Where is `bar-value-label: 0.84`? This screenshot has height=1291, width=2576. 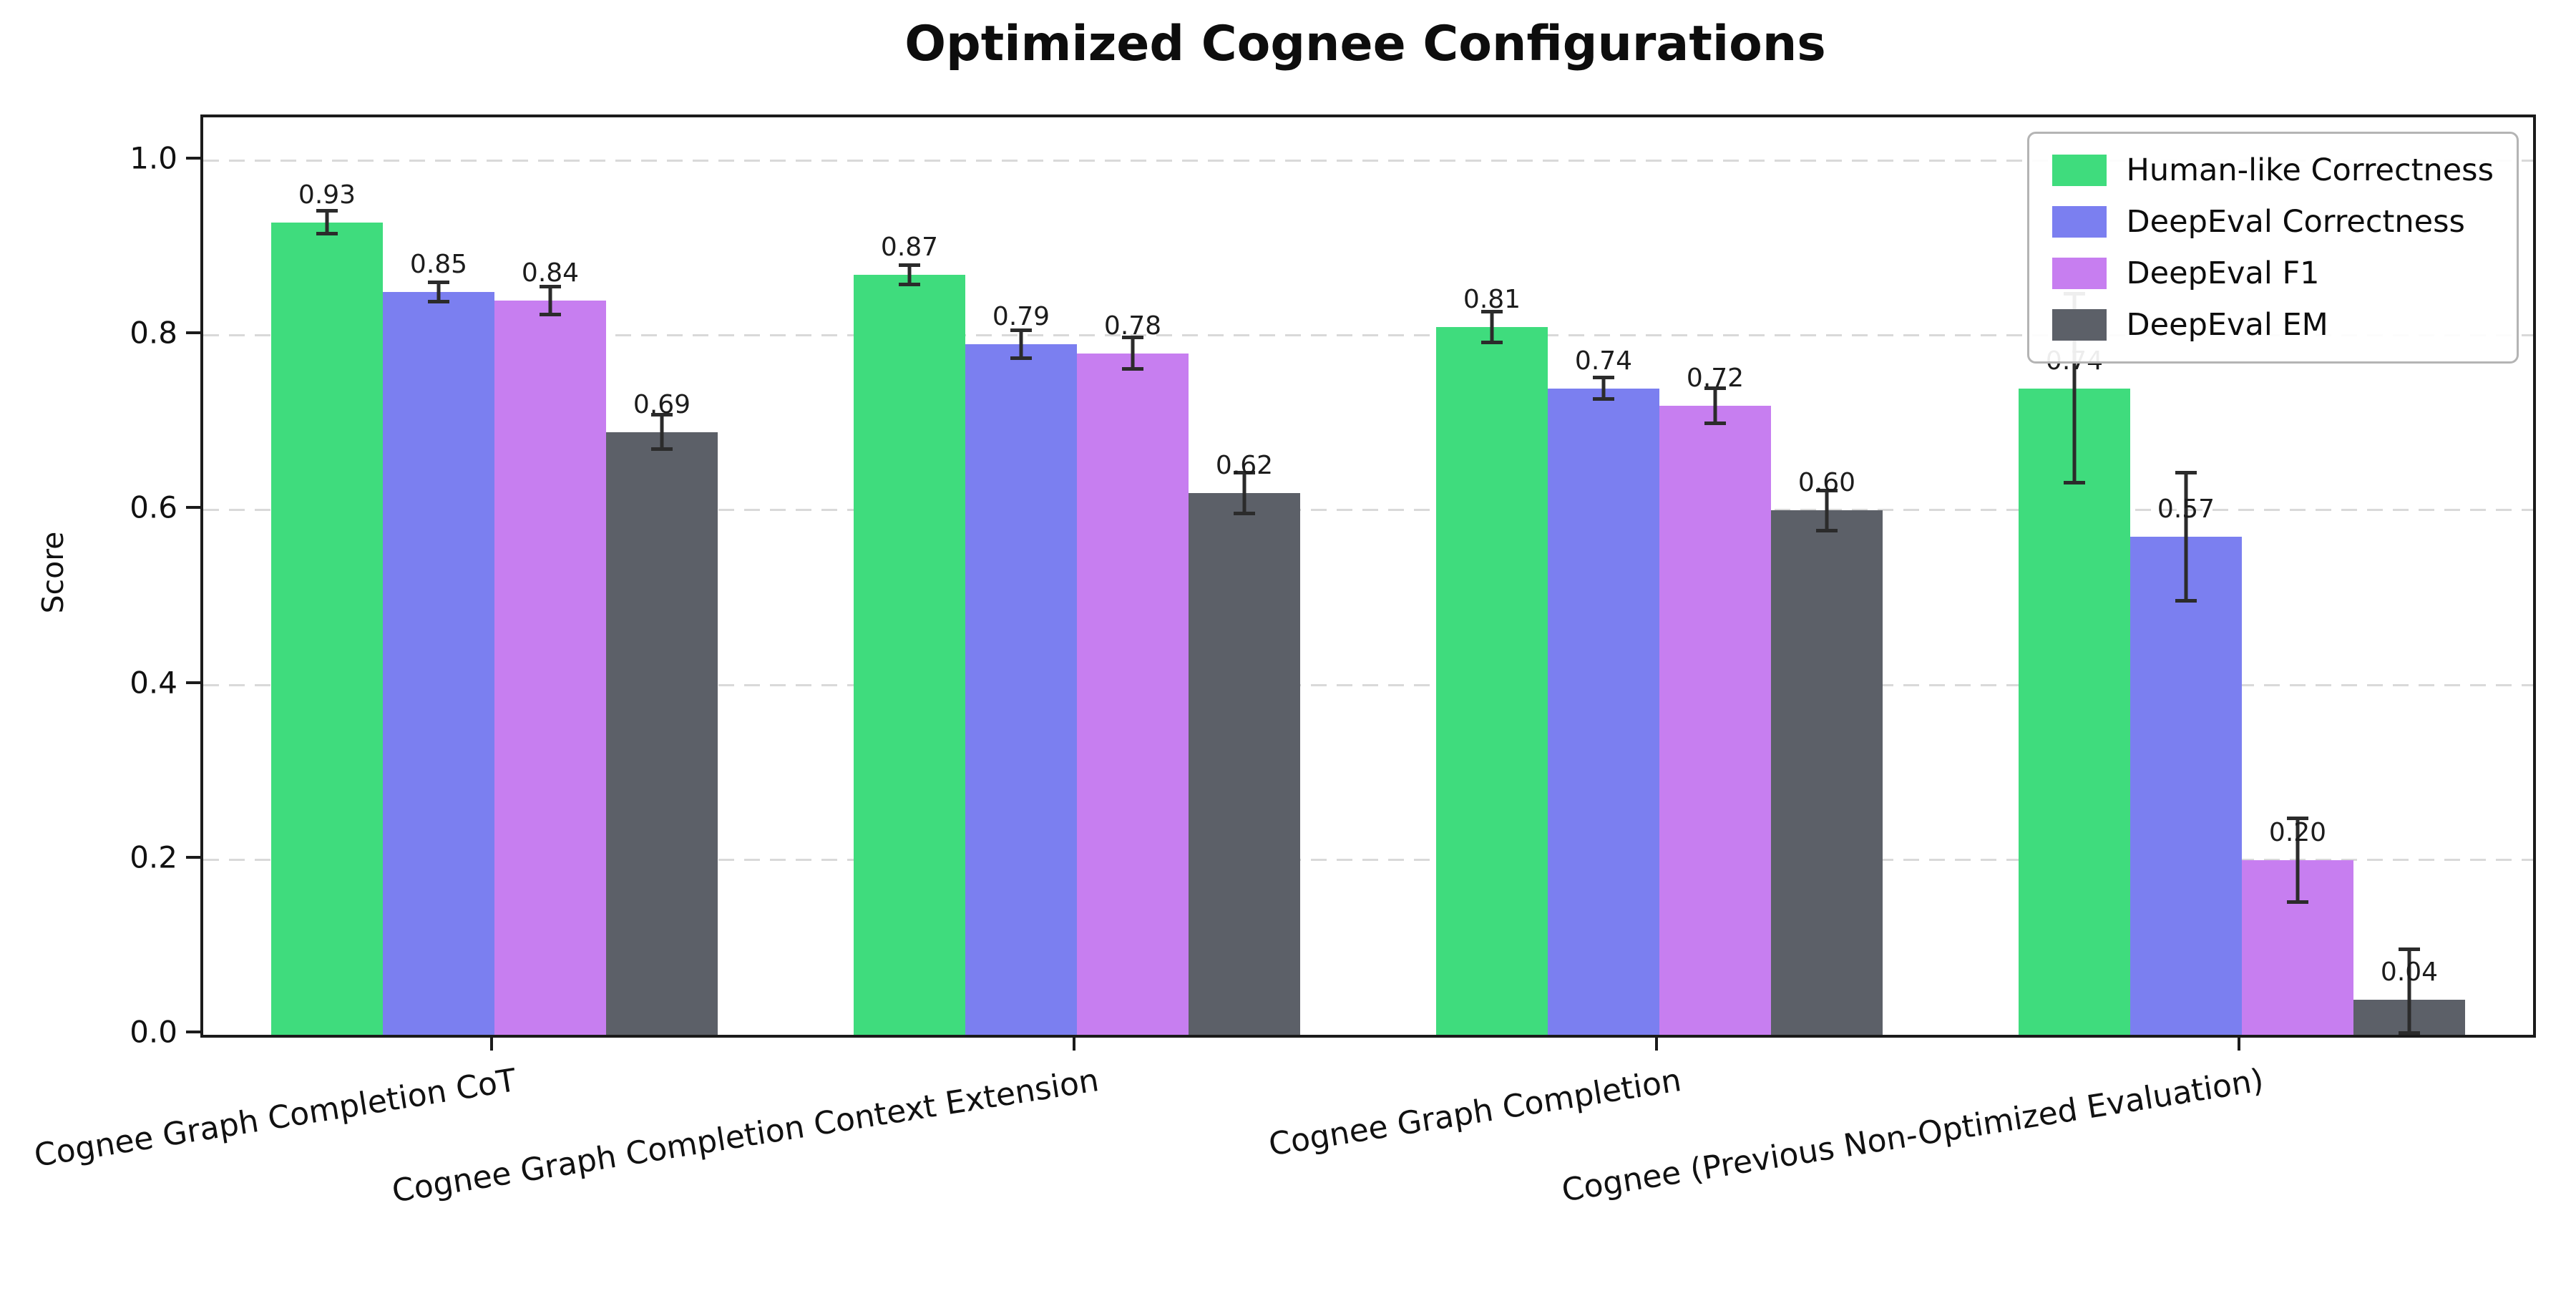
bar-value-label: 0.84 is located at coordinates (550, 273).